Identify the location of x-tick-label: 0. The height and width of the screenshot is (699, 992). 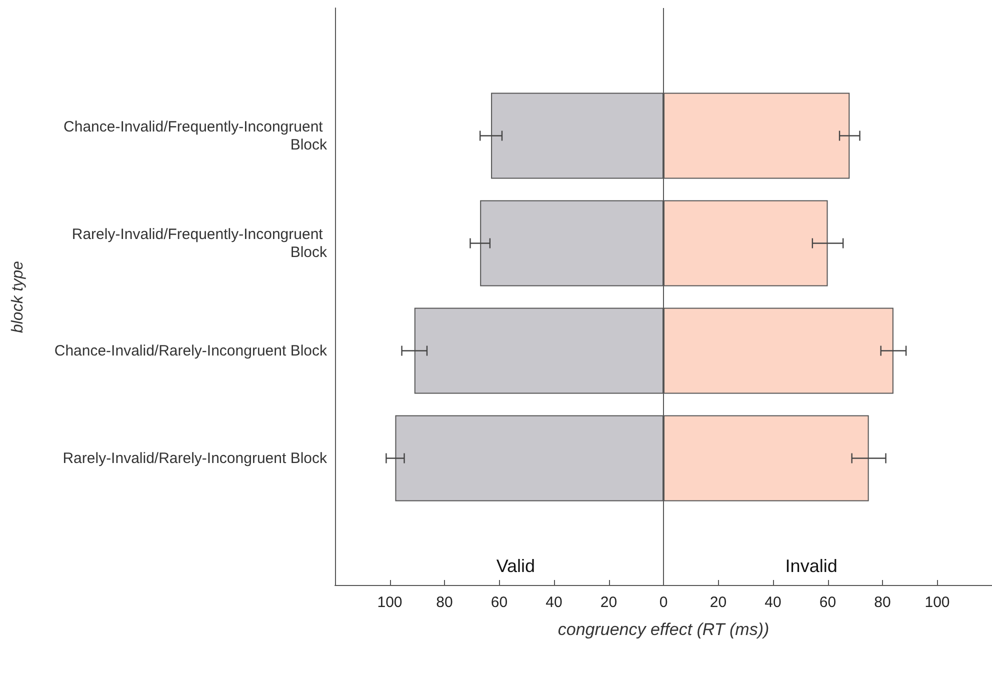
(663, 602).